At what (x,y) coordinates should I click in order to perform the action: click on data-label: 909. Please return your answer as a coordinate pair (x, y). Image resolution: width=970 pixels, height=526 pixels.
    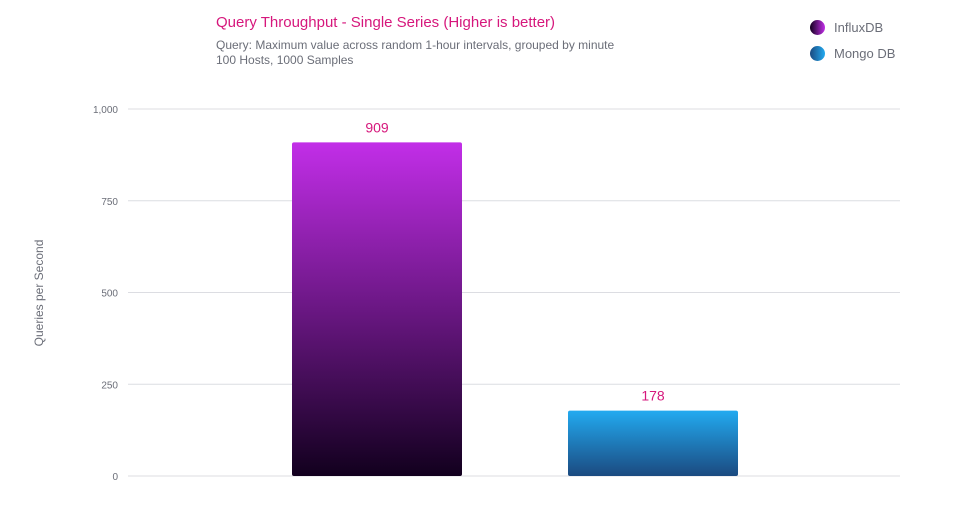
    Looking at the image, I should click on (377, 127).